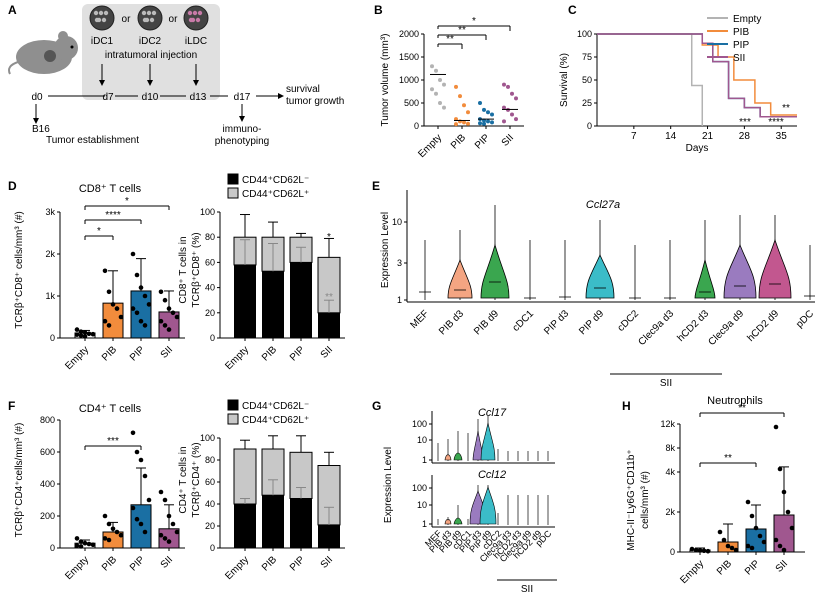  What do you see at coordinates (151, 55) in the screenshot?
I see `injection-text: intratumoral injection` at bounding box center [151, 55].